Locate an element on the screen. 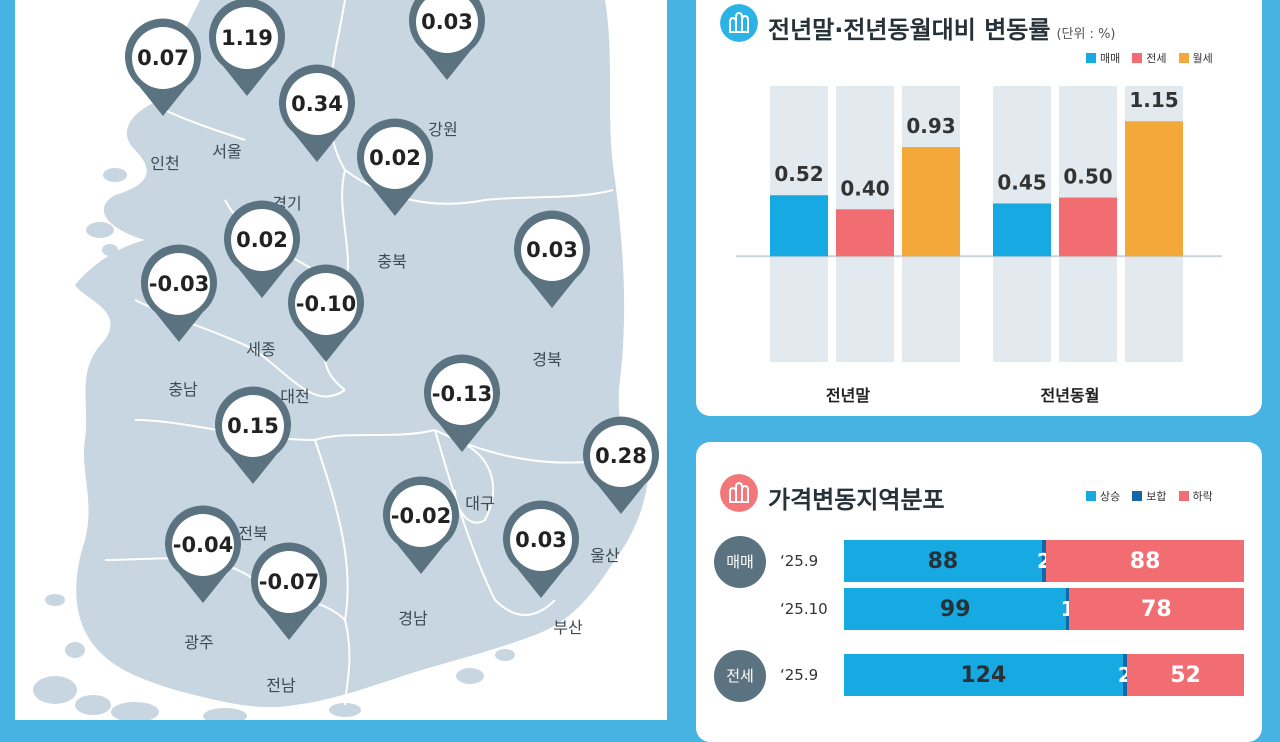  bar-value-label: 0.50 is located at coordinates (1087, 177).